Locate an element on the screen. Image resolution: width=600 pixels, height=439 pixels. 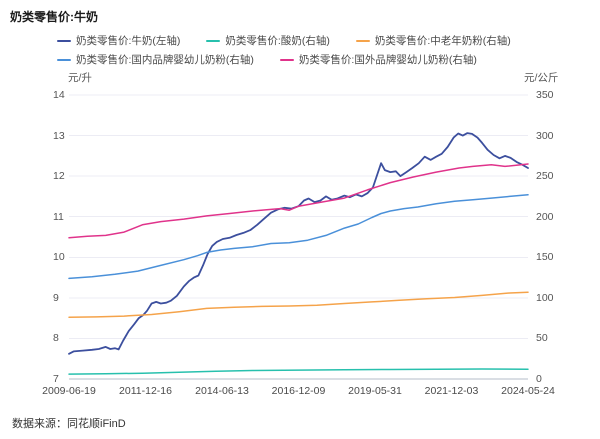
legend-item-yogurt: 奶类零售价:酸奶(右轴) is located at coordinates (268, 40).